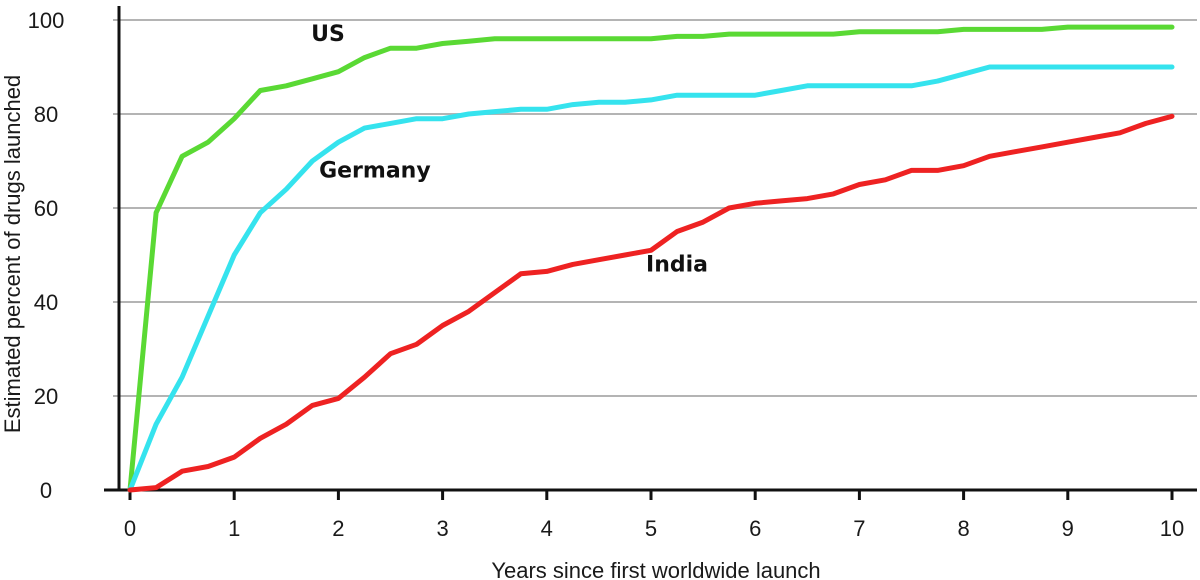  Describe the element at coordinates (328, 34) in the screenshot. I see `series-label-us: US` at that location.